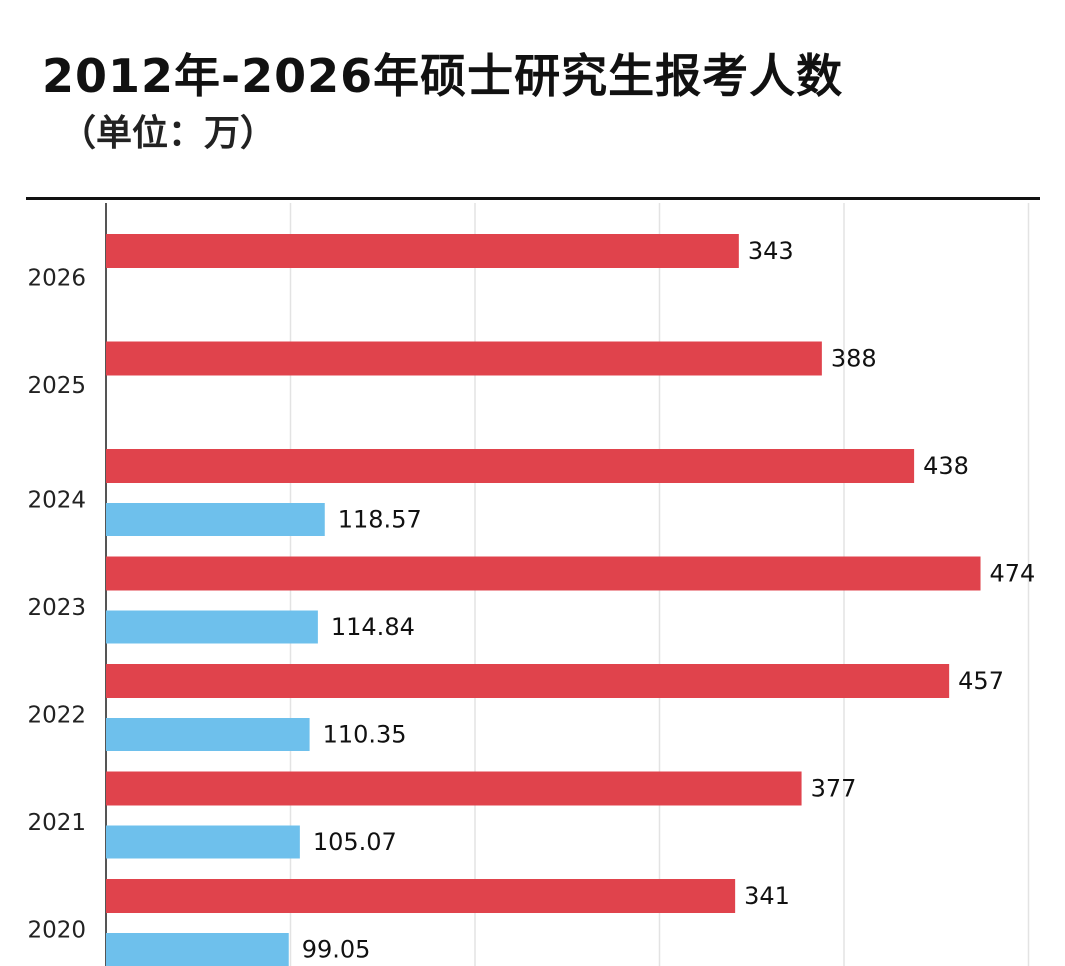  Describe the element at coordinates (56, 386) in the screenshot. I see `y-tick-label: 2025` at that location.